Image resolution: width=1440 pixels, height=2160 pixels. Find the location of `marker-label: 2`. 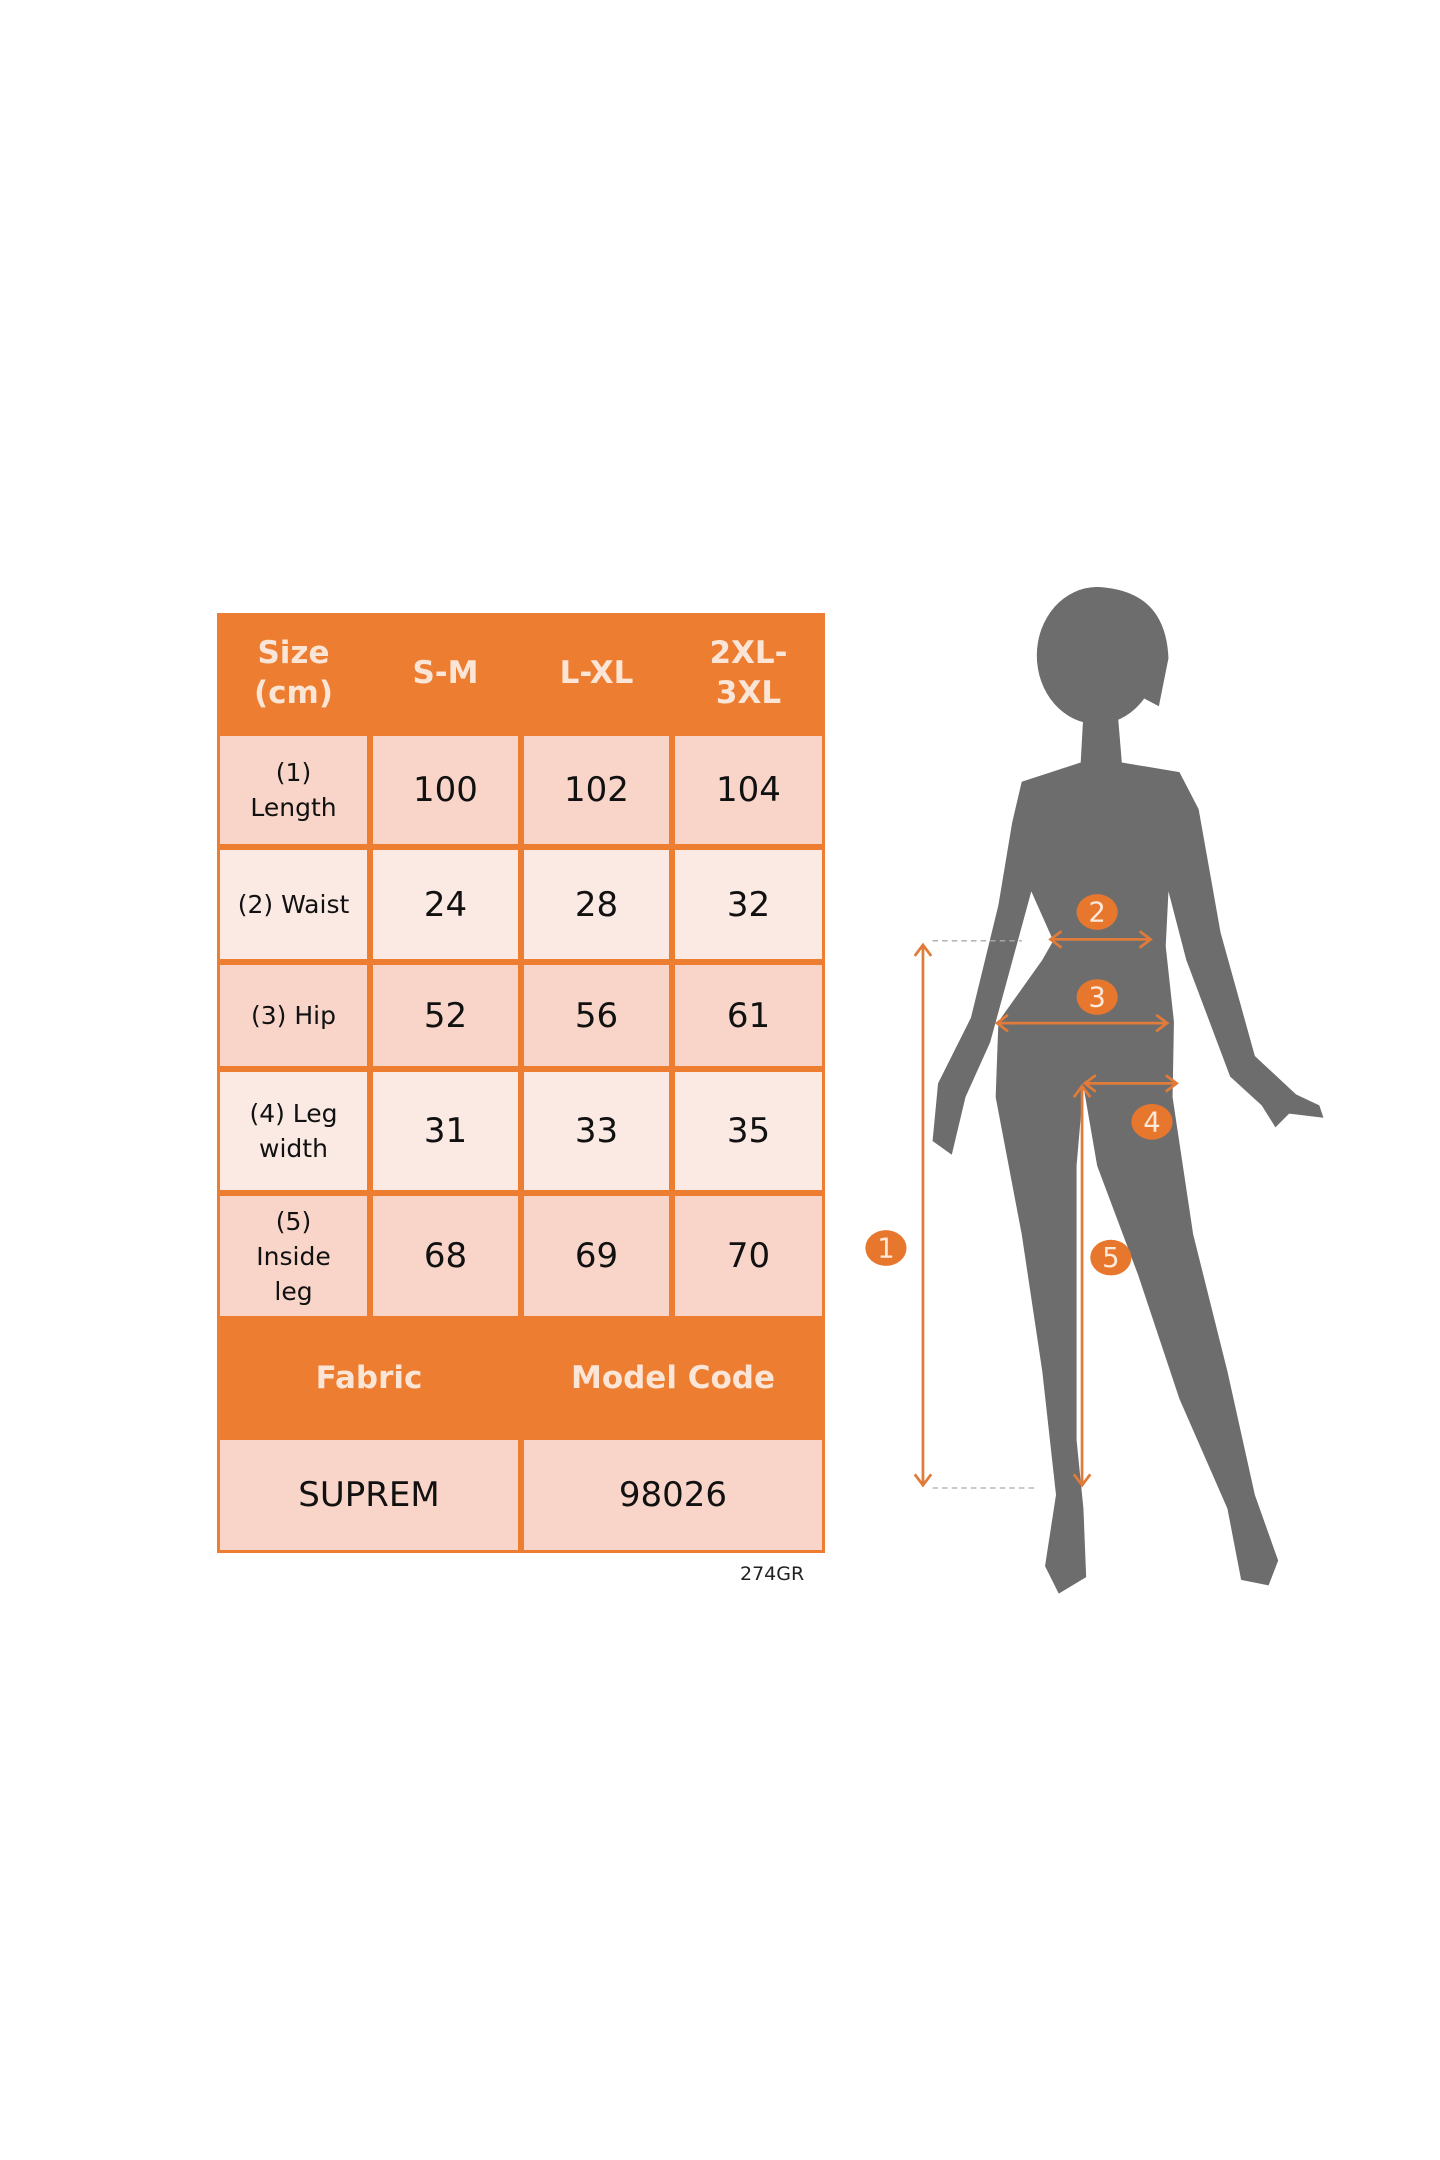

marker-label: 2 is located at coordinates (1096, 913).